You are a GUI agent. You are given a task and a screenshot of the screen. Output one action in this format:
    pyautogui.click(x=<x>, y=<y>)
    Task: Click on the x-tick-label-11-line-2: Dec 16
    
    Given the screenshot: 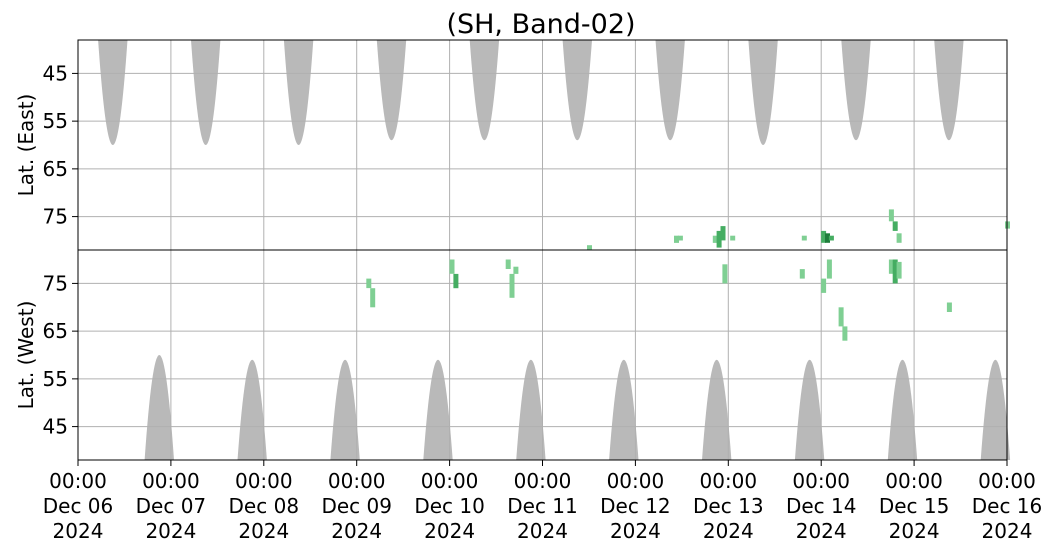 What is the action you would take?
    pyautogui.click(x=1007, y=506)
    